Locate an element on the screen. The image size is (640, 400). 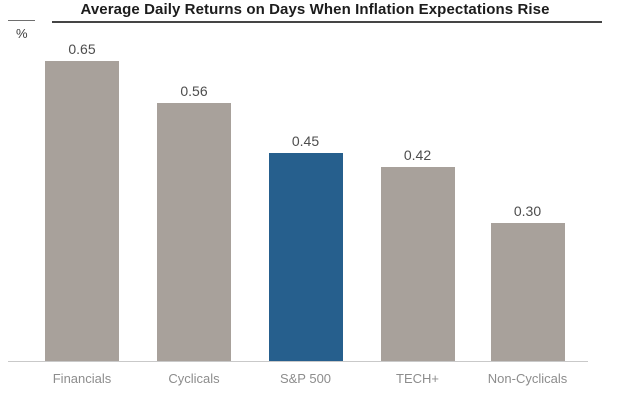
category-label-tech: TECH+ is located at coordinates (417, 378).